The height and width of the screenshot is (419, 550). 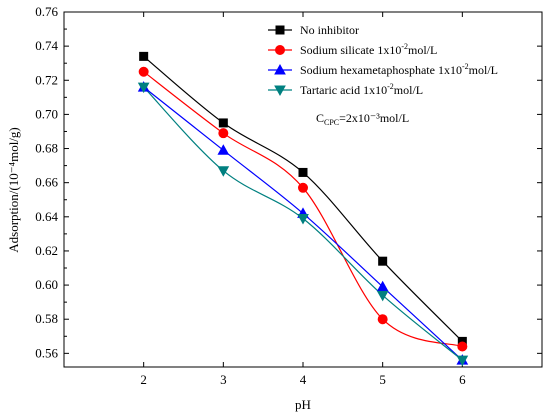 What do you see at coordinates (374, 118) in the screenshot?
I see `cpc-note-suffix: =2x10⁻³mol/L` at bounding box center [374, 118].